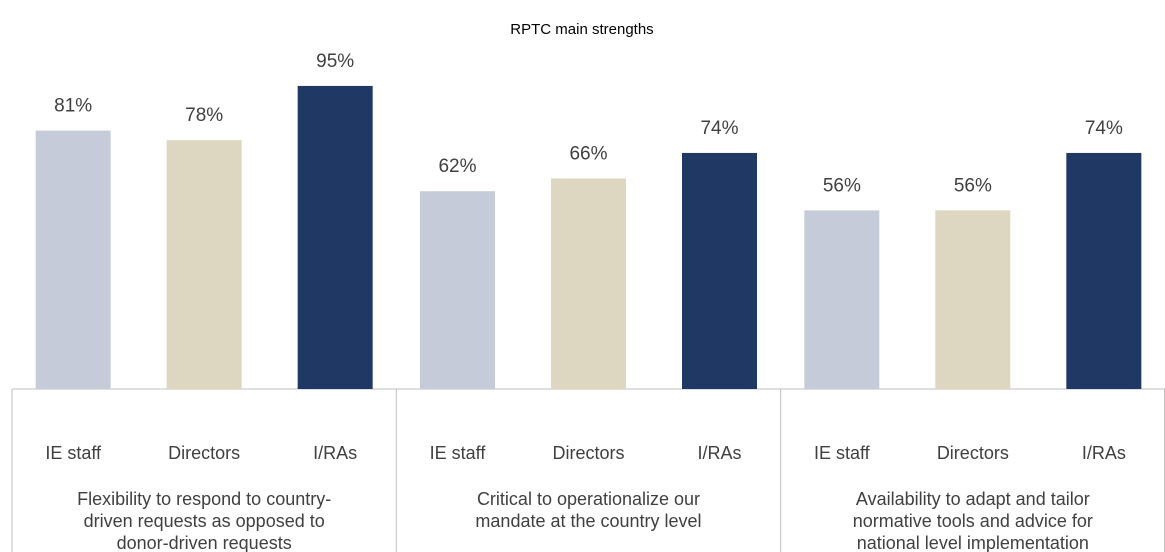 This screenshot has width=1165, height=552. Describe the element at coordinates (581, 29) in the screenshot. I see `chart-title: RPTC main strengths` at that location.